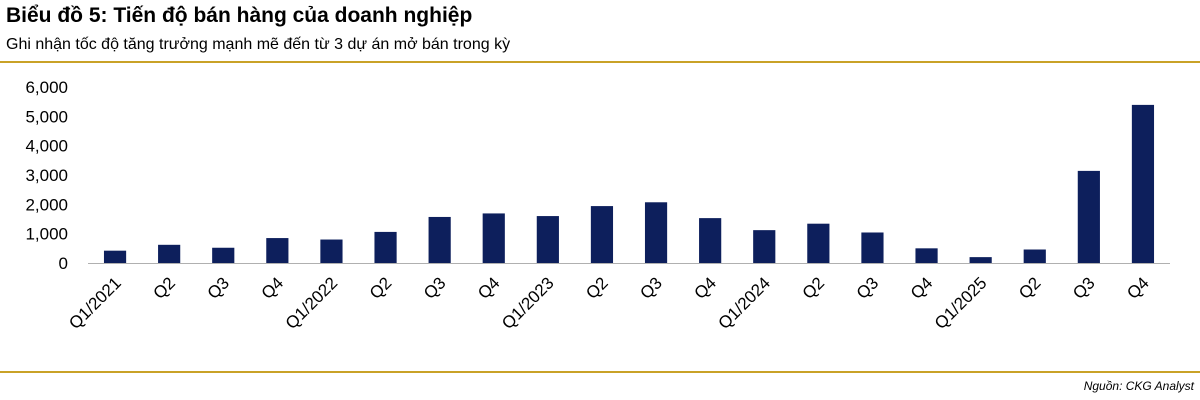 This screenshot has width=1200, height=400. Describe the element at coordinates (46, 234) in the screenshot. I see `y-tick-label: 1,000` at that location.